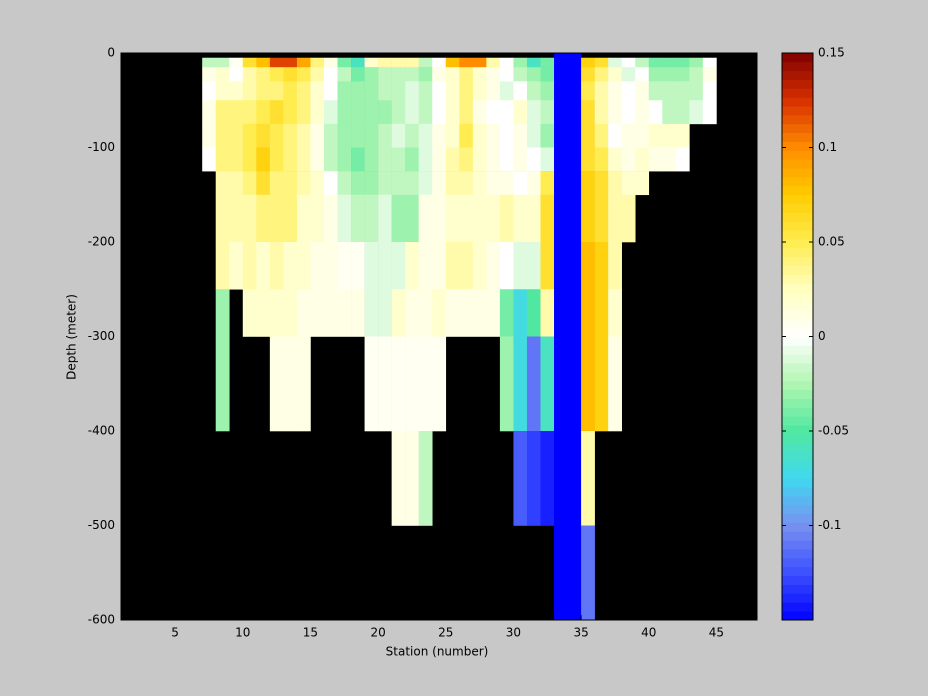  I want to click on x-tick-label: 5, so click(175, 633).